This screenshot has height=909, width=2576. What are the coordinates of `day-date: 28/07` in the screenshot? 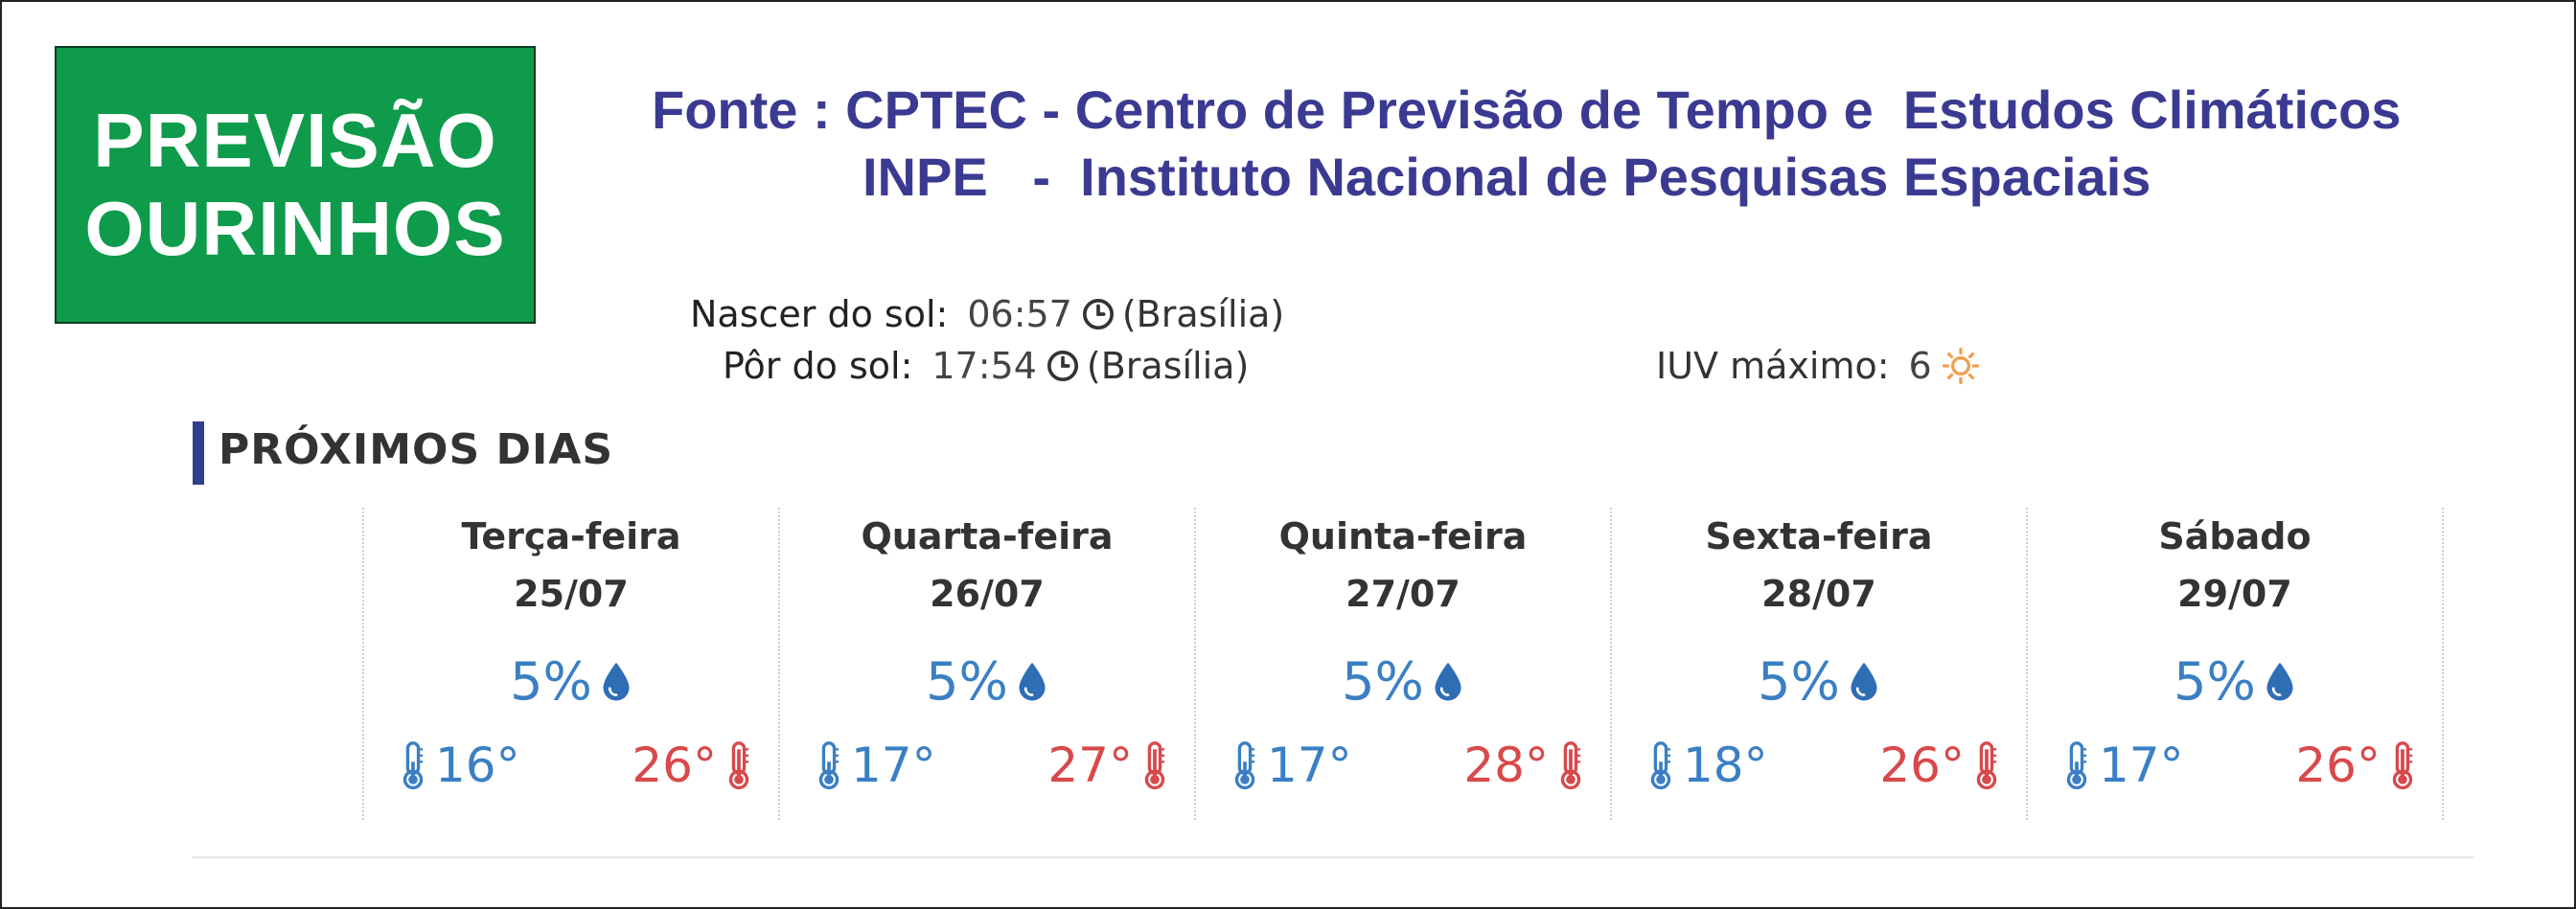 It's located at (1818, 594).